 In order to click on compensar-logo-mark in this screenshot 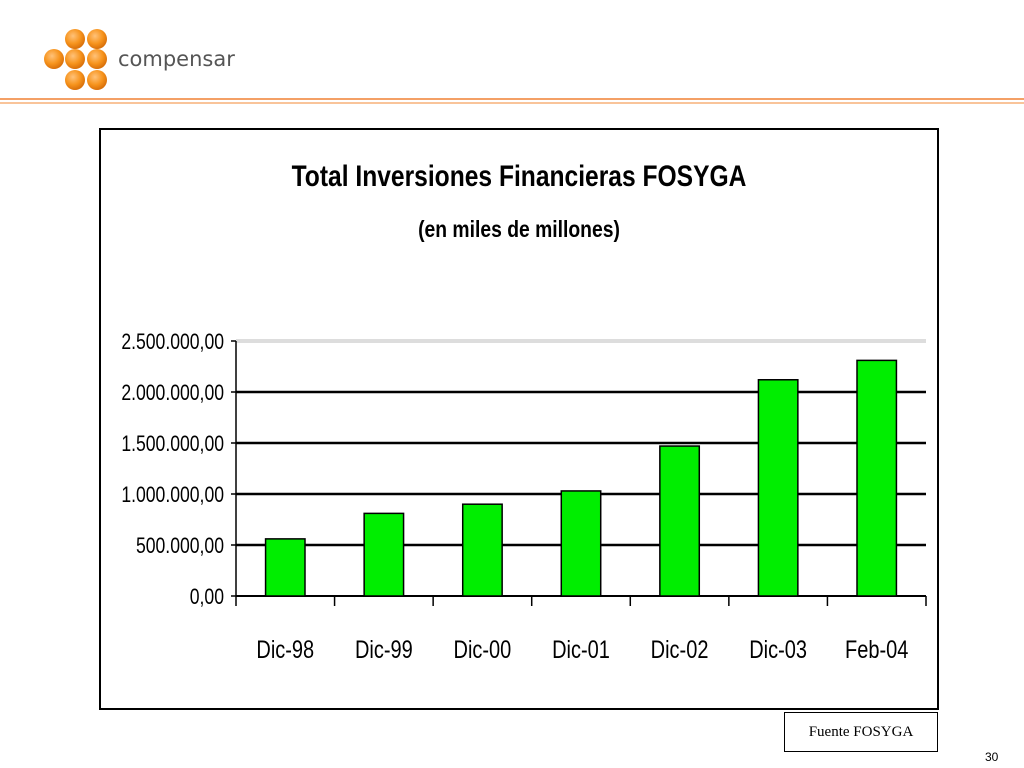, I will do `click(75, 59)`.